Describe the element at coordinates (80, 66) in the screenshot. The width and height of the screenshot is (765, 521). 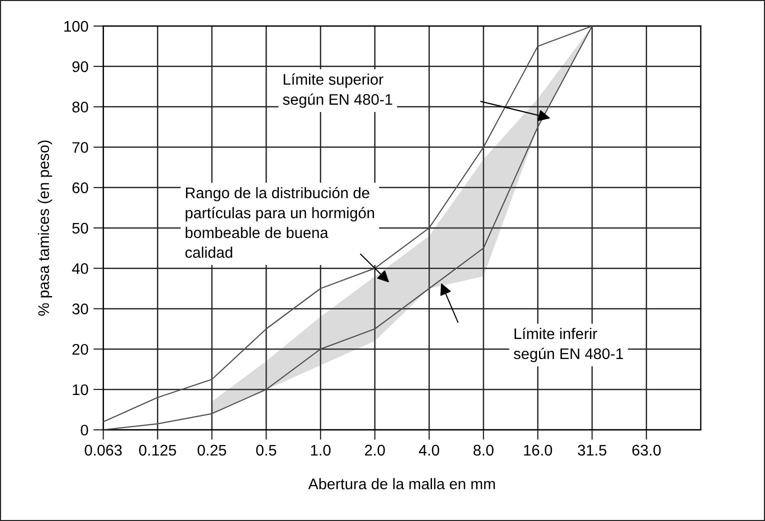
I see `y-tick-label: 90` at that location.